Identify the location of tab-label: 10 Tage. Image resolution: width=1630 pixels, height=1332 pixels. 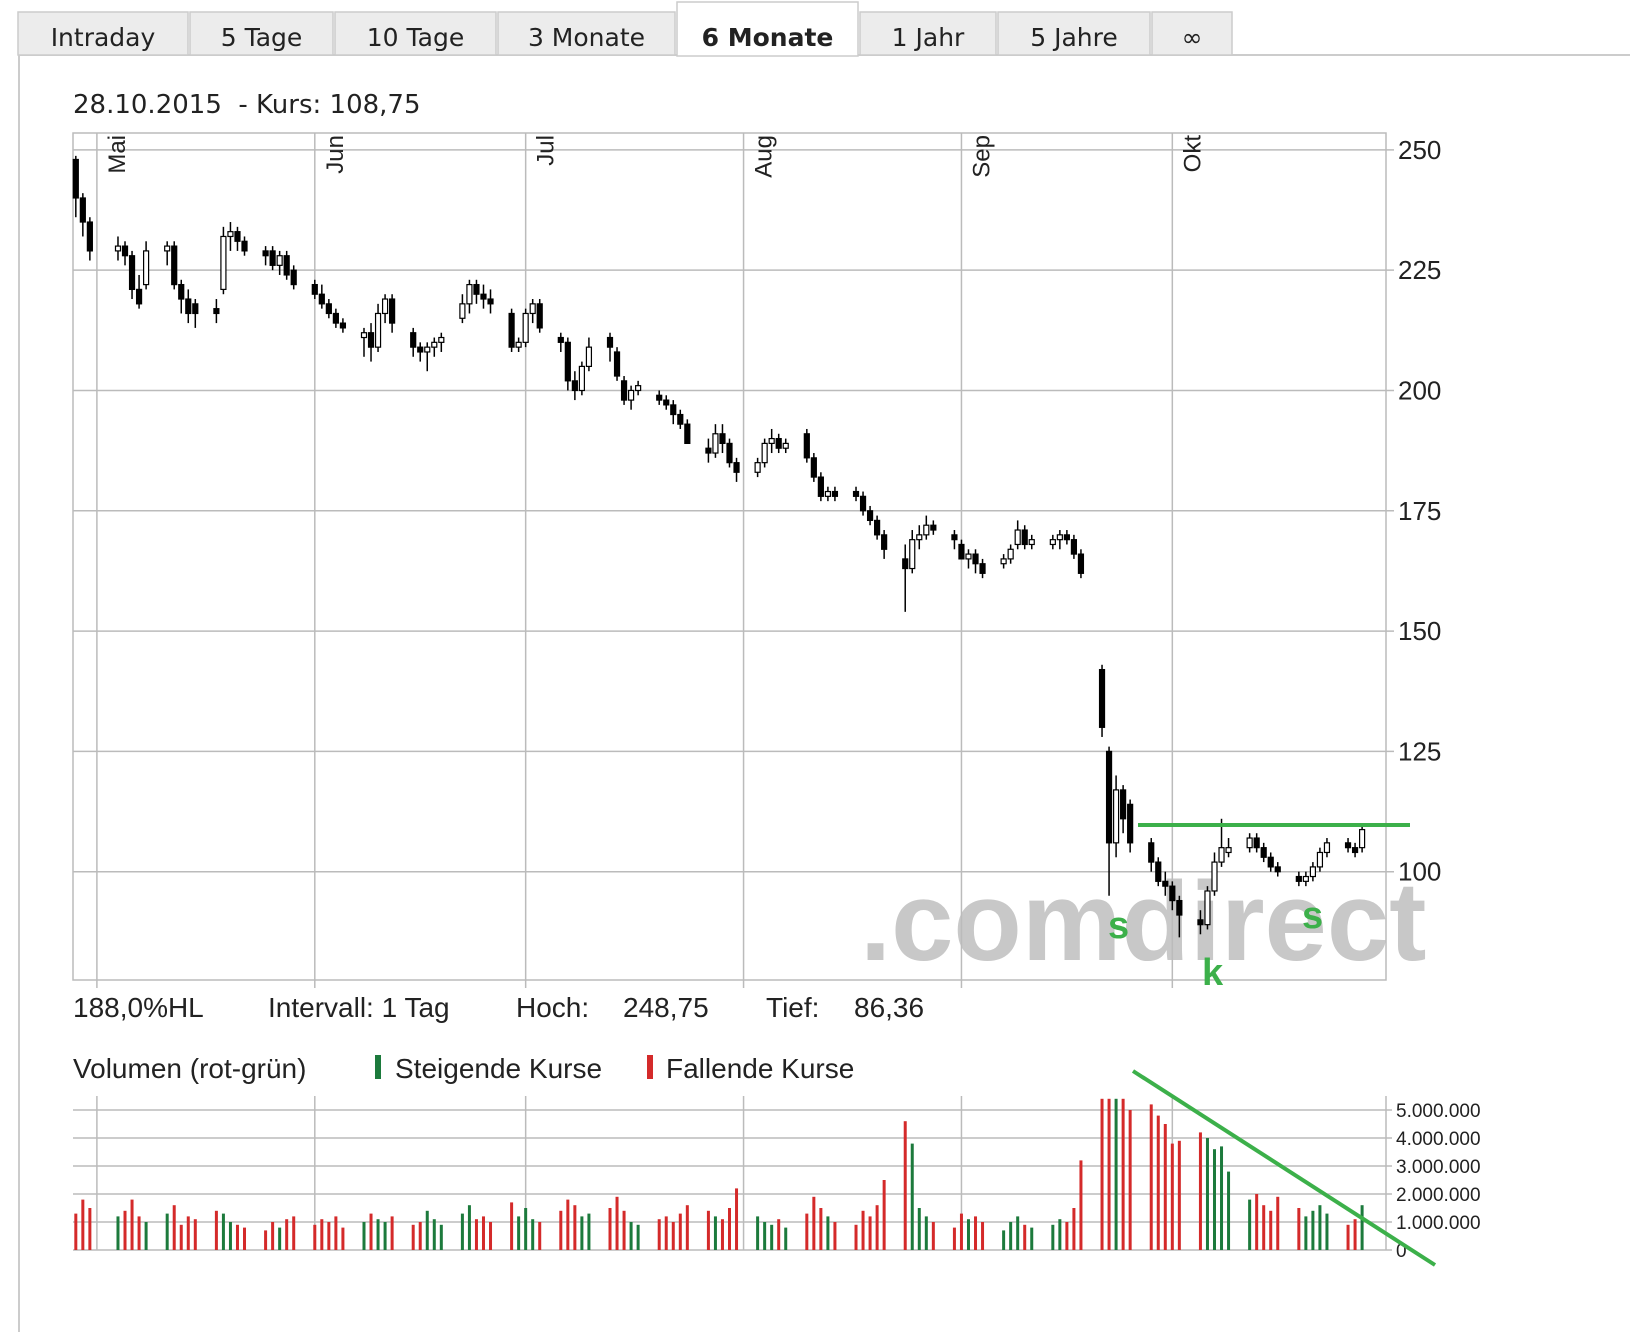
(415, 37).